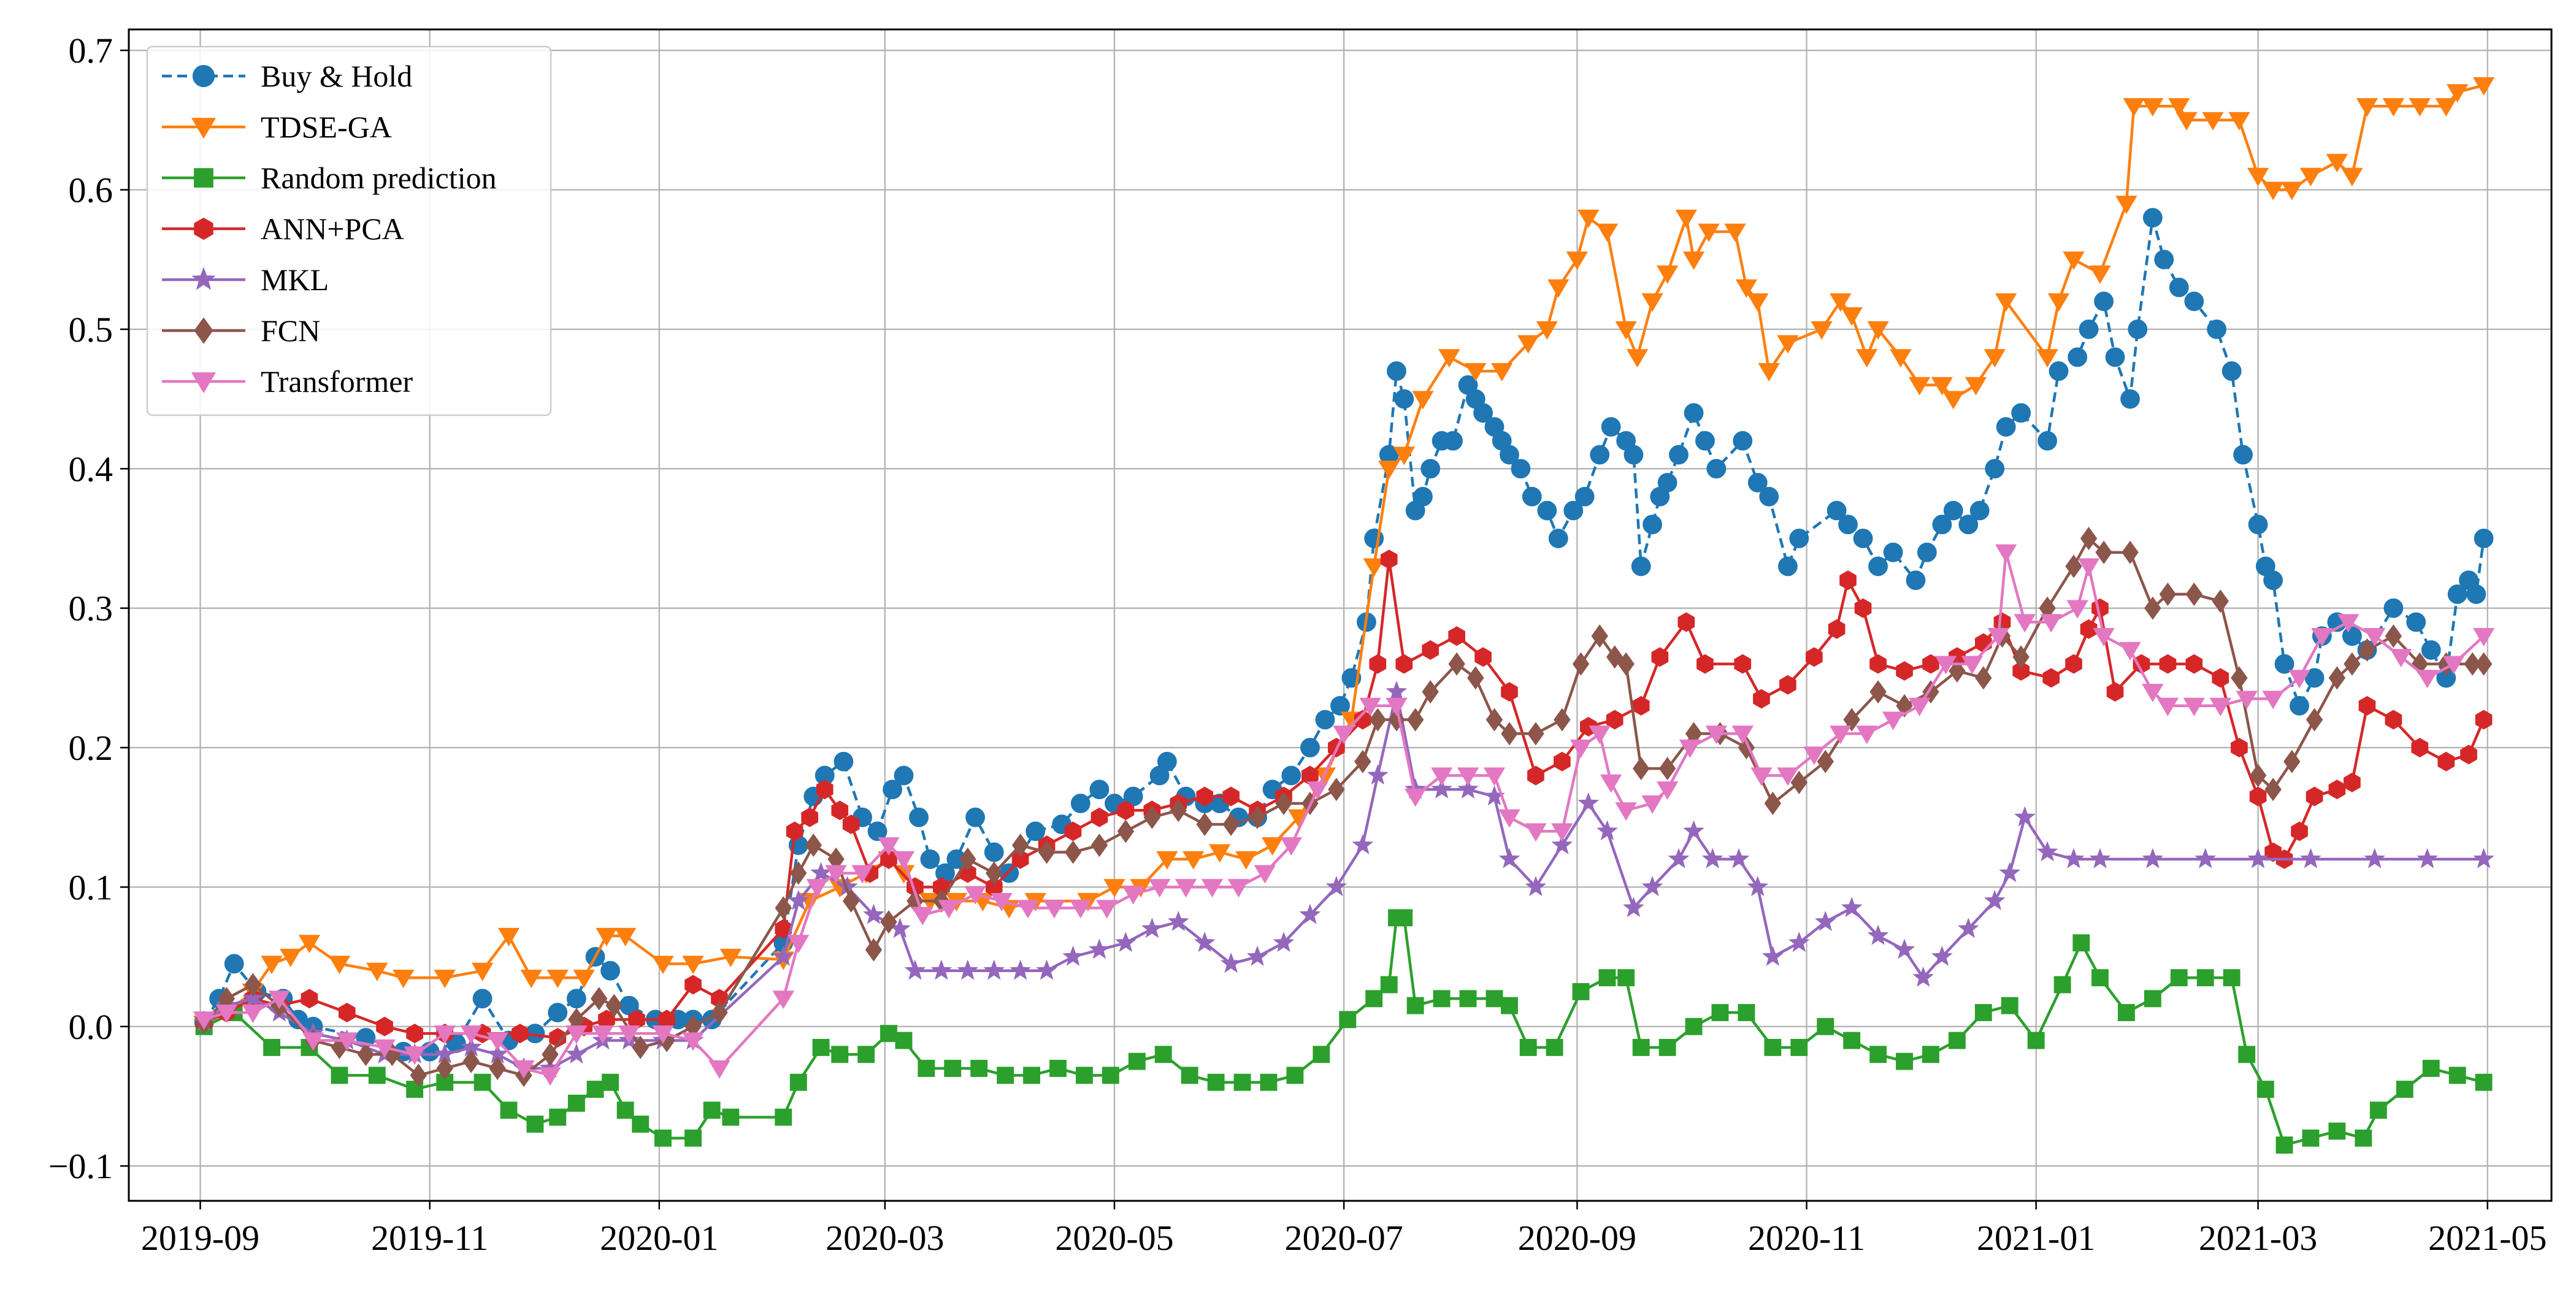 This screenshot has height=1291, width=2576. What do you see at coordinates (91, 609) in the screenshot?
I see `y-tick-label: 0.3` at bounding box center [91, 609].